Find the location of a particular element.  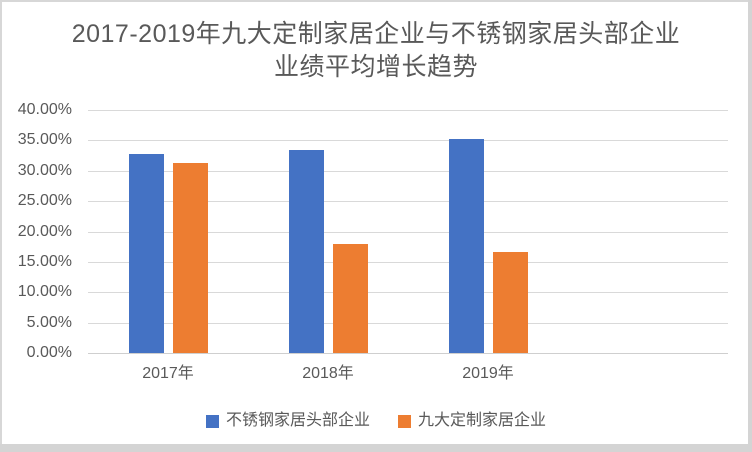

x-tick-label: 2019年 is located at coordinates (488, 373).